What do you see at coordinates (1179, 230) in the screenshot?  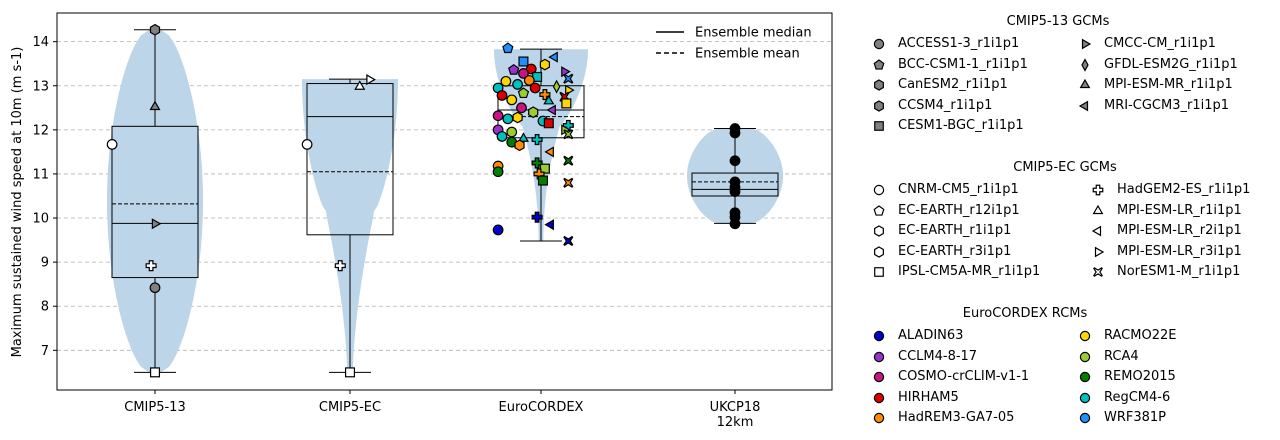 I see `legend-item-label: MPI-ESM-LR_r2i1p1` at bounding box center [1179, 230].